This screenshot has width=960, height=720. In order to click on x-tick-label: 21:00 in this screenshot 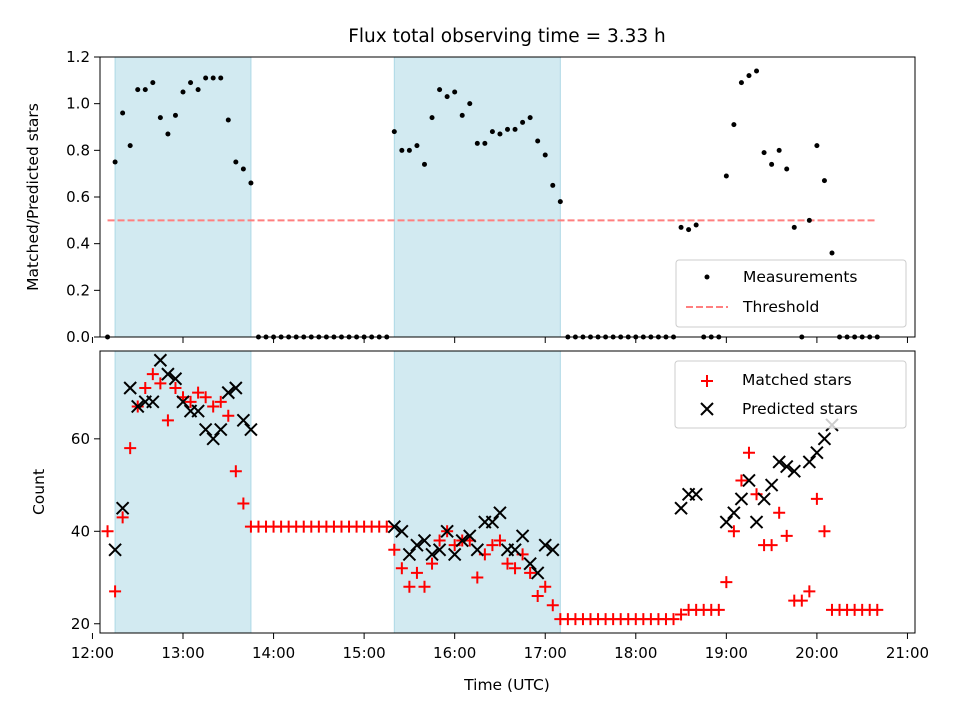, I will do `click(907, 653)`.